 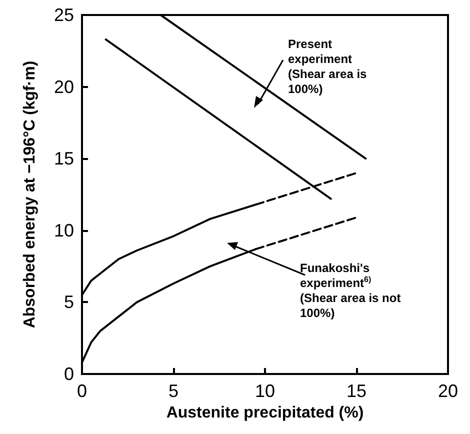 What do you see at coordinates (64, 230) in the screenshot?
I see `y-tick-label: 10` at bounding box center [64, 230].